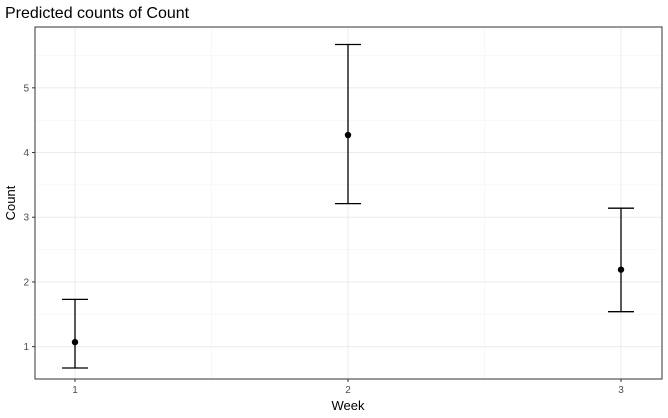 This screenshot has height=418, width=668. What do you see at coordinates (26, 347) in the screenshot?
I see `y-tick-label: 1` at bounding box center [26, 347].